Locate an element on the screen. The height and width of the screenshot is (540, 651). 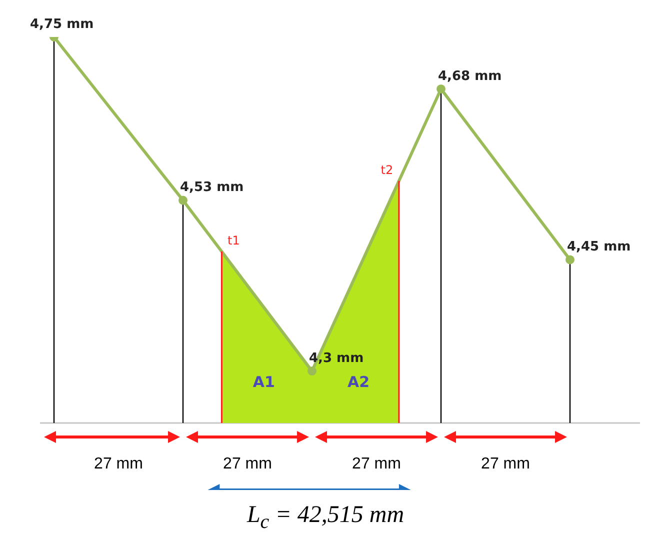
annotation: t2 is located at coordinates (387, 170).